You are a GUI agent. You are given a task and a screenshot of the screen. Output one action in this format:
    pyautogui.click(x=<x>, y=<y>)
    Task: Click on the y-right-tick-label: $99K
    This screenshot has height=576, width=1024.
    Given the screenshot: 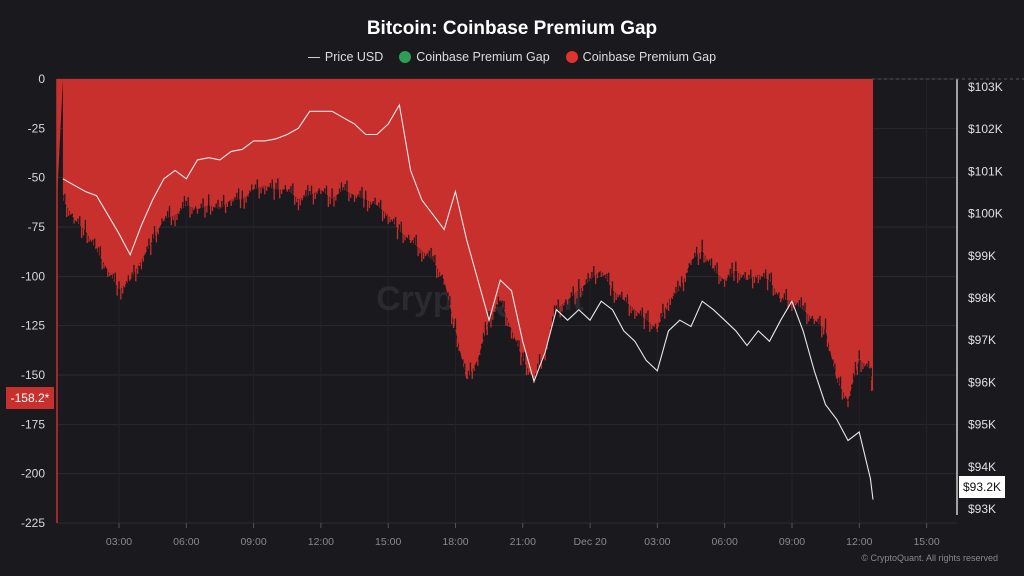 What is the action you would take?
    pyautogui.click(x=982, y=256)
    